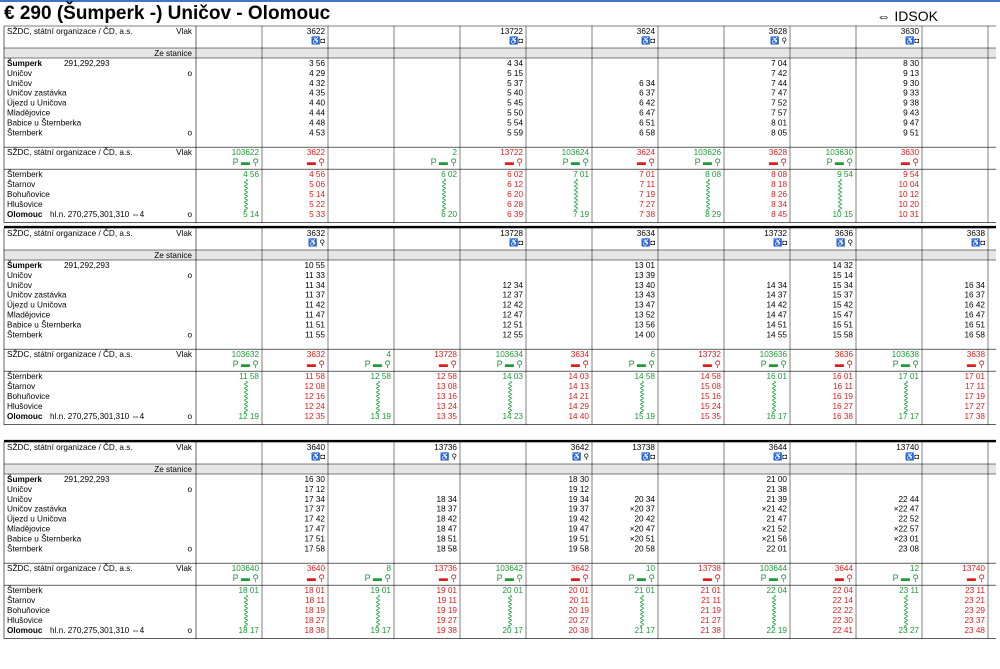 This screenshot has height=669, width=1000. I want to click on bus-time: 20 19, so click(579, 610).